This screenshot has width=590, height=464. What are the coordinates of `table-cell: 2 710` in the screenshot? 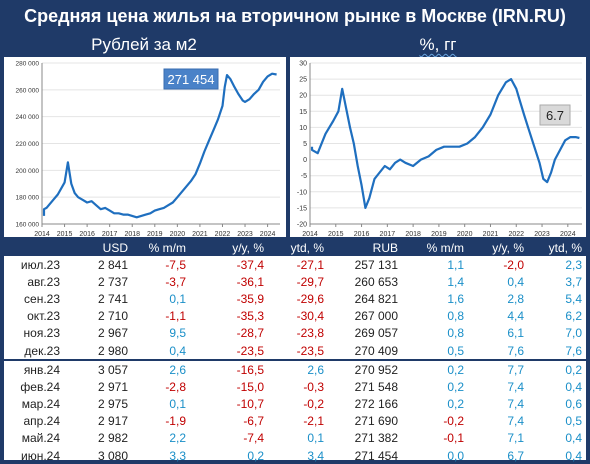 It's located at (112, 316).